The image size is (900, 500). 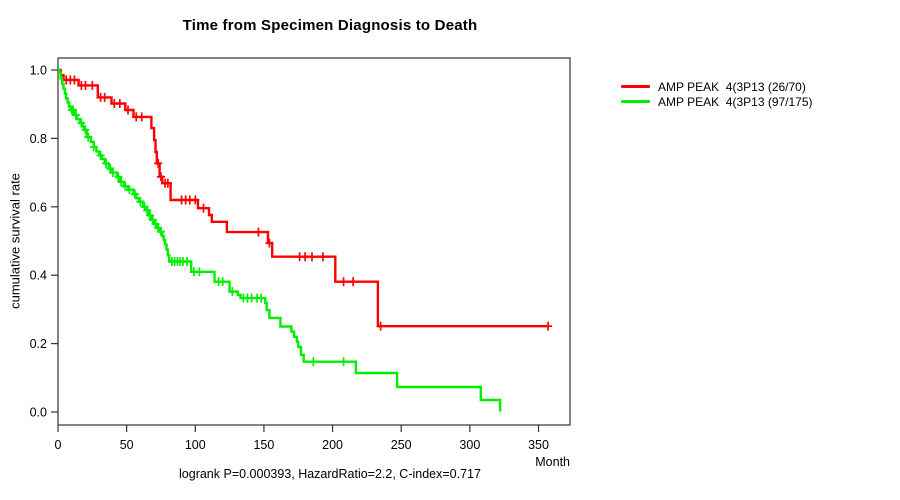 I want to click on legend-row-group1: AMP PEAK 4(3P13 (26/70), so click(x=717, y=86).